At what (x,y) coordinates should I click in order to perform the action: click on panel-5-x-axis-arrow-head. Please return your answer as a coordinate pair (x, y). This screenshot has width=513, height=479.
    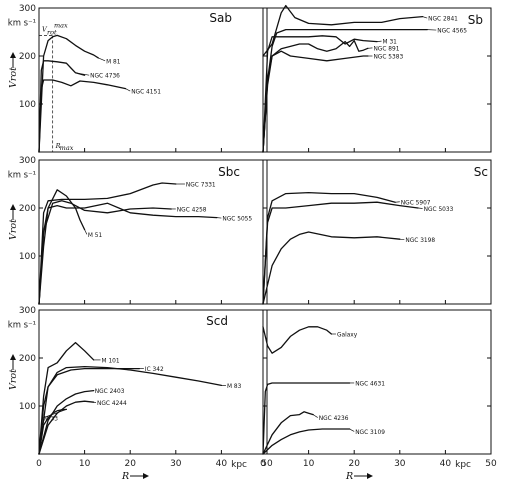
    Looking at the image, I should click on (146, 476).